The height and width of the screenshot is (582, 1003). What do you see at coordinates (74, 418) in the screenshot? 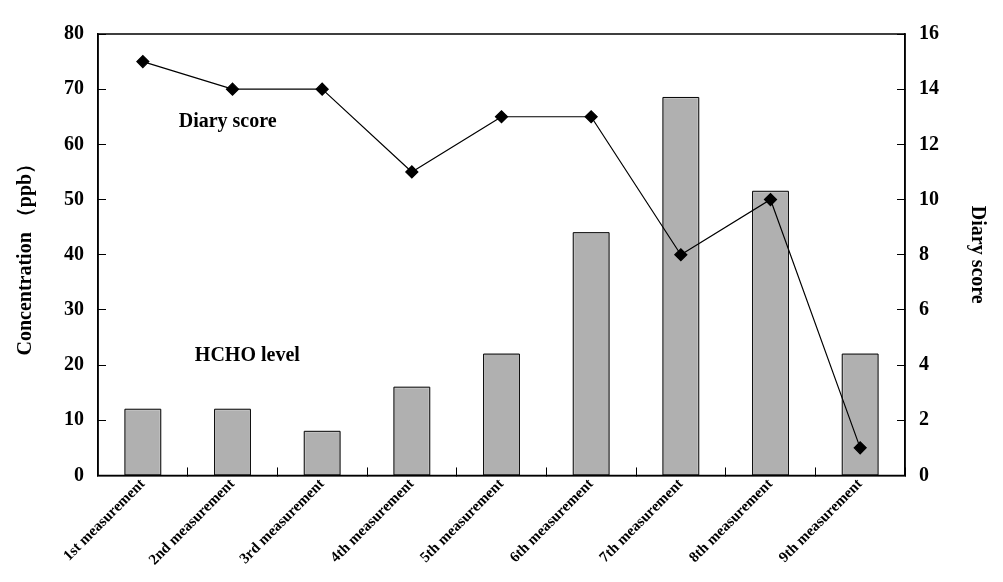
I see `y-tick-label: 10` at bounding box center [74, 418].